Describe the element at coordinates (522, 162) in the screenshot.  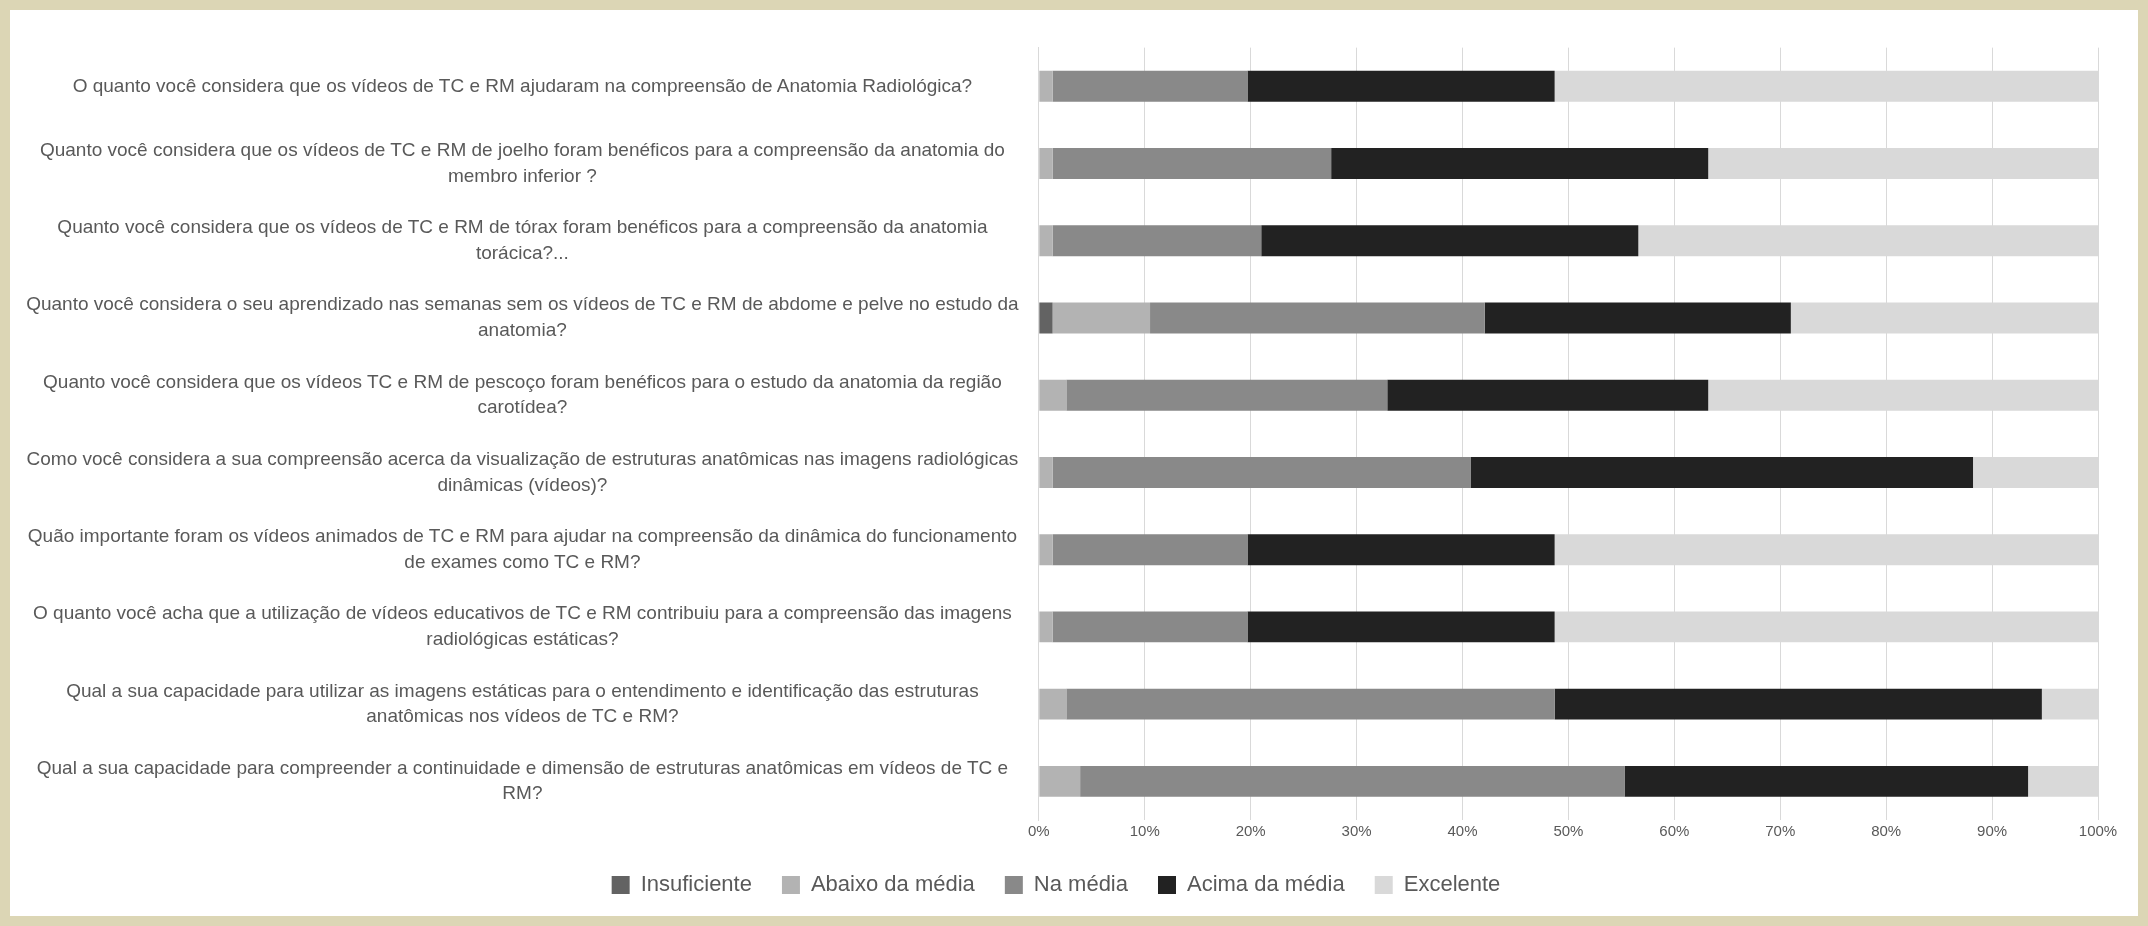
I see `y-tick-label: Quanto você considera que os vídeos de TC e RM de joelho foram benéficos para a compreensão da anatomia do membro inferior ?` at that location.